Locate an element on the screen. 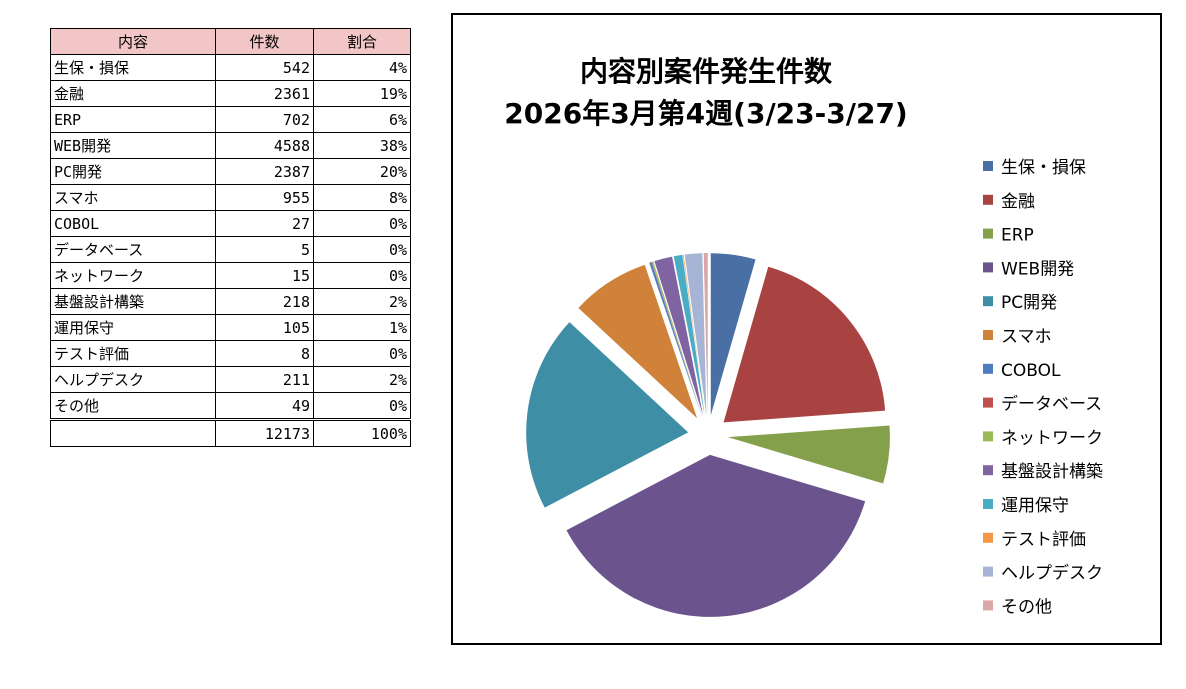 This screenshot has width=1186, height=689. table-row: COBOL 27 0% is located at coordinates (230, 223).